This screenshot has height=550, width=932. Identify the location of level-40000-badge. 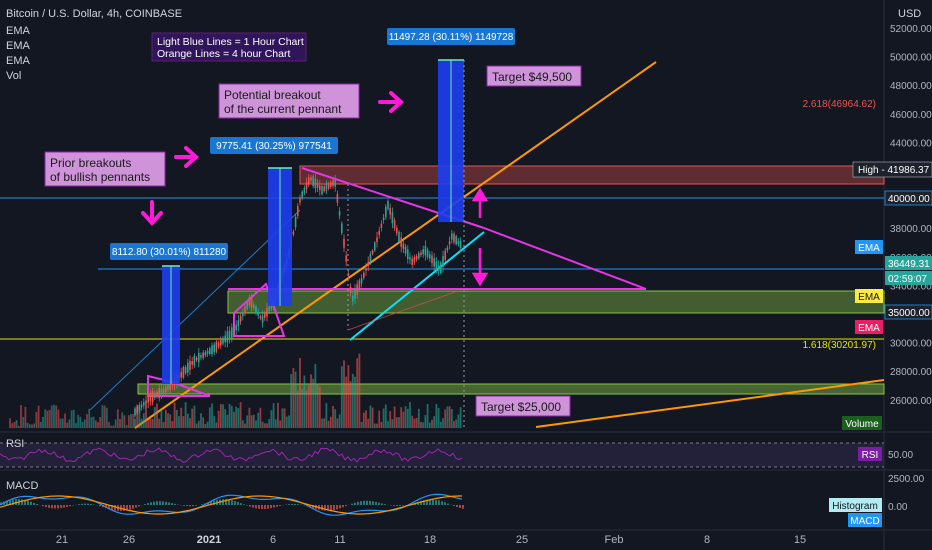
(908, 198).